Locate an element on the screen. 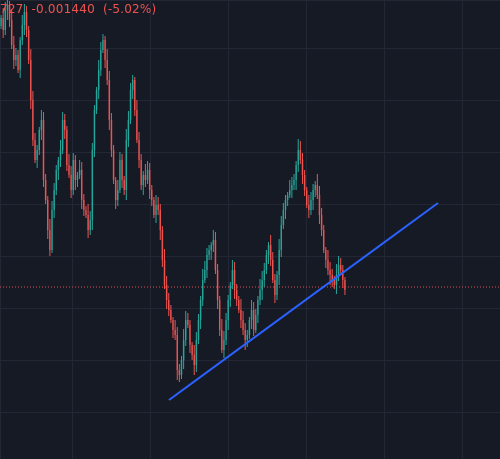  legend-change-value: -0.001440 is located at coordinates (63, 9).